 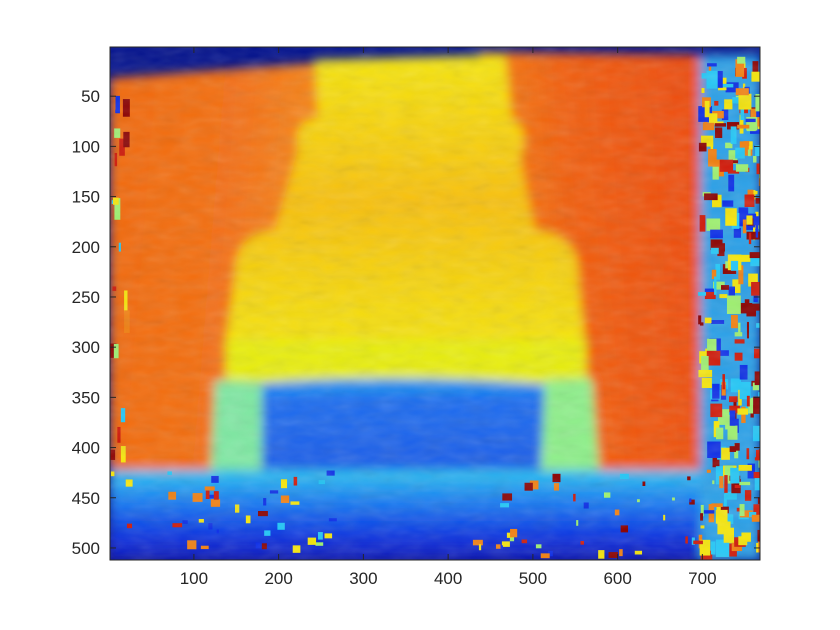 I want to click on y-tick-label: 450, so click(x=86, y=498).